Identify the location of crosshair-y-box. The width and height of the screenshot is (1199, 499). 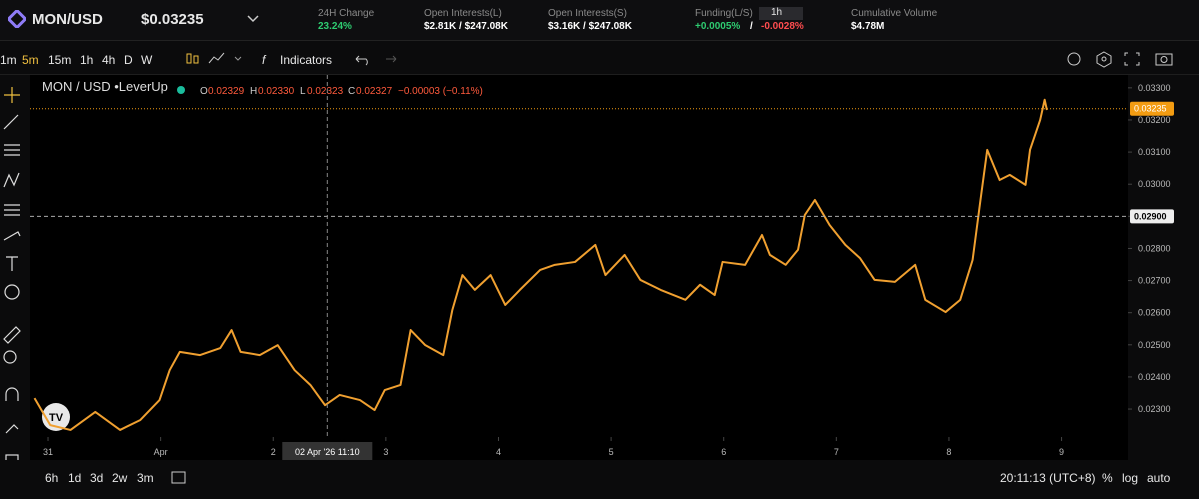
(1152, 216).